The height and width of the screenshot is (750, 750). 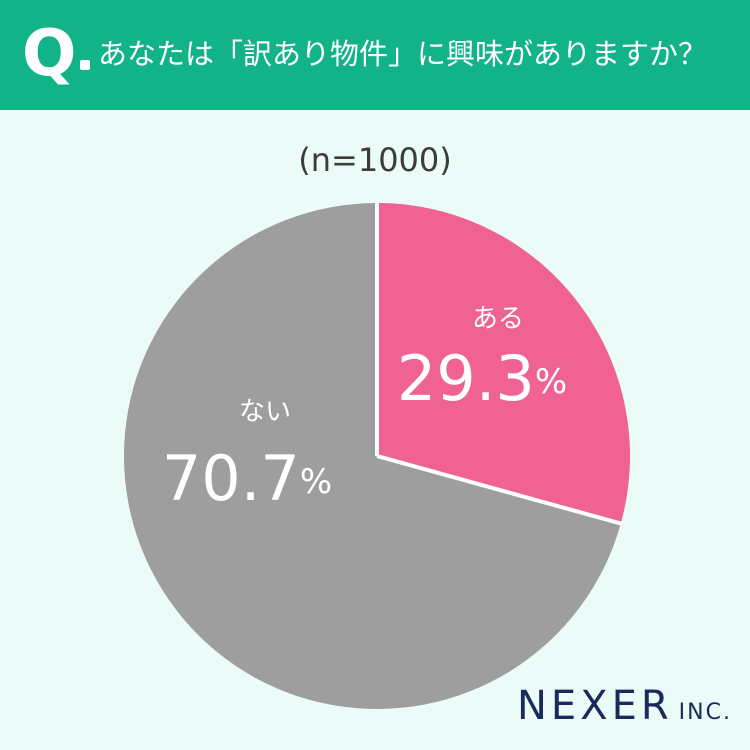 What do you see at coordinates (265, 412) in the screenshot?
I see `slice-label-1: ない` at bounding box center [265, 412].